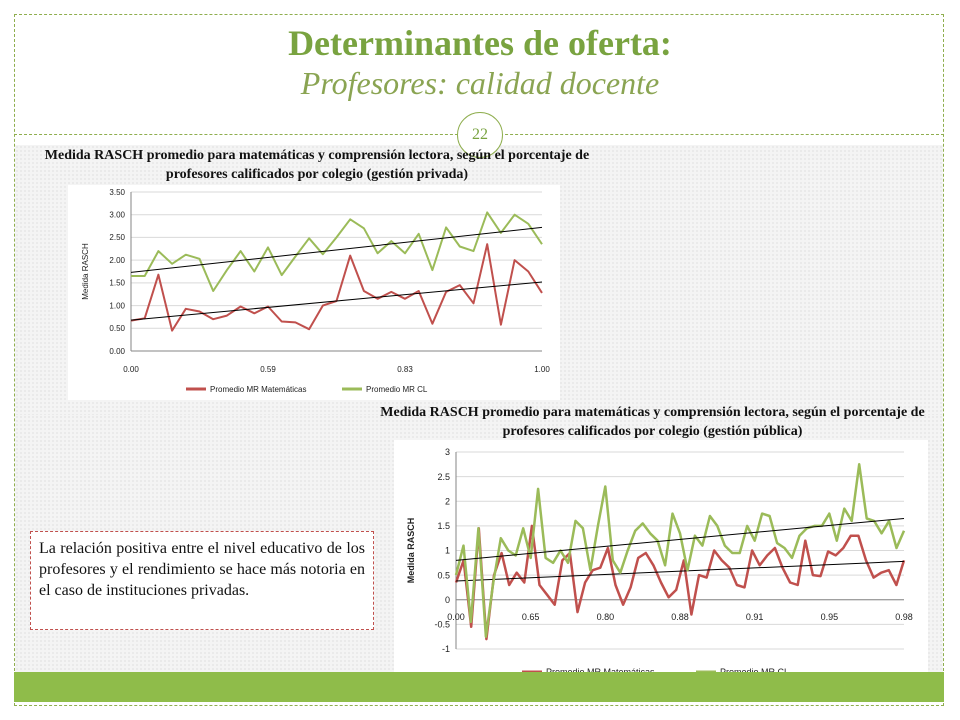 The width and height of the screenshot is (960, 720). Describe the element at coordinates (480, 83) in the screenshot. I see `slide-subtitle: Profesores: calidad docente` at that location.